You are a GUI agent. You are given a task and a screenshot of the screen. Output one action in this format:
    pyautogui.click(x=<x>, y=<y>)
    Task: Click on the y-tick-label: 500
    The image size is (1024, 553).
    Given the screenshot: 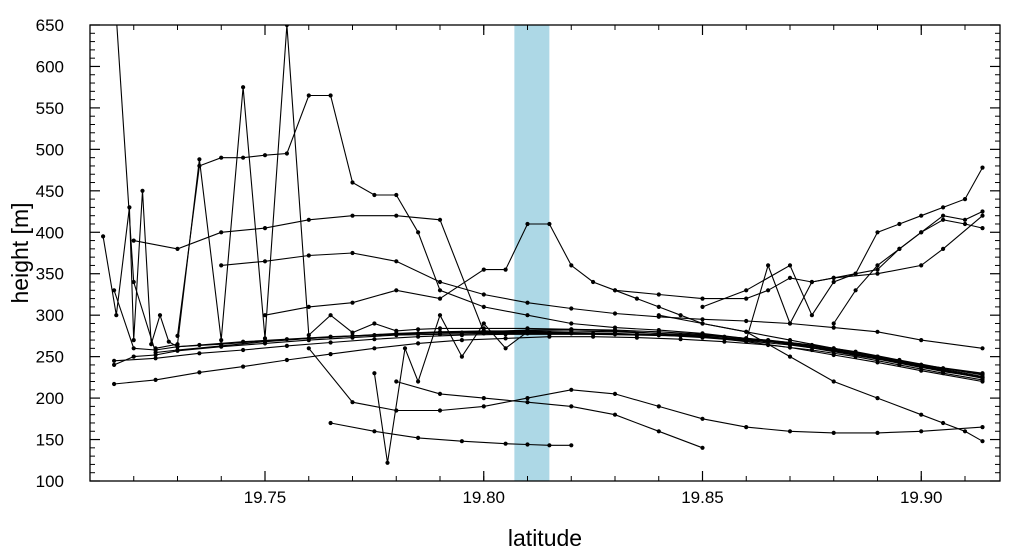 What is the action you would take?
    pyautogui.click(x=50, y=149)
    